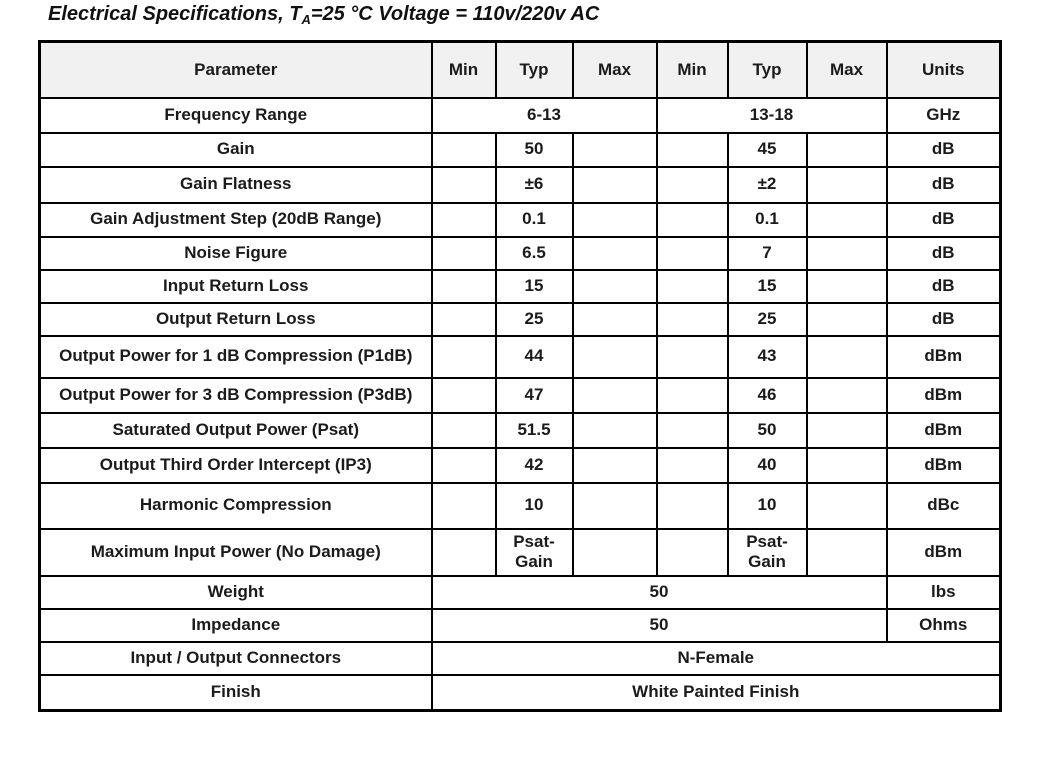 Image resolution: width=1037 pixels, height=757 pixels. I want to click on typ1-cell: ±6, so click(534, 184).